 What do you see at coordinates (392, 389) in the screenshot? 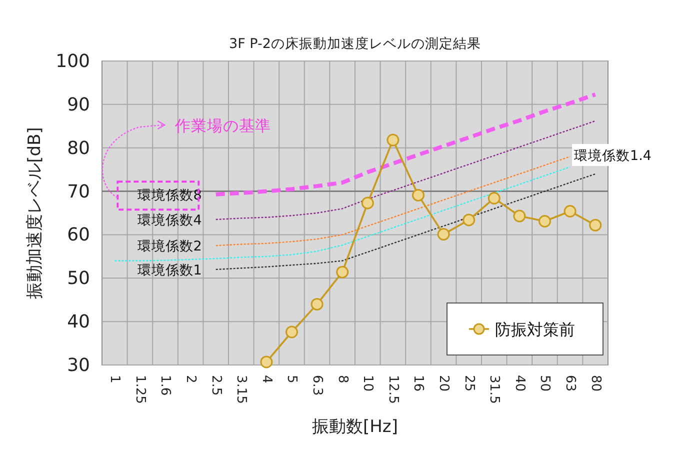
I see `x-tick-label: 12.5` at bounding box center [392, 389].